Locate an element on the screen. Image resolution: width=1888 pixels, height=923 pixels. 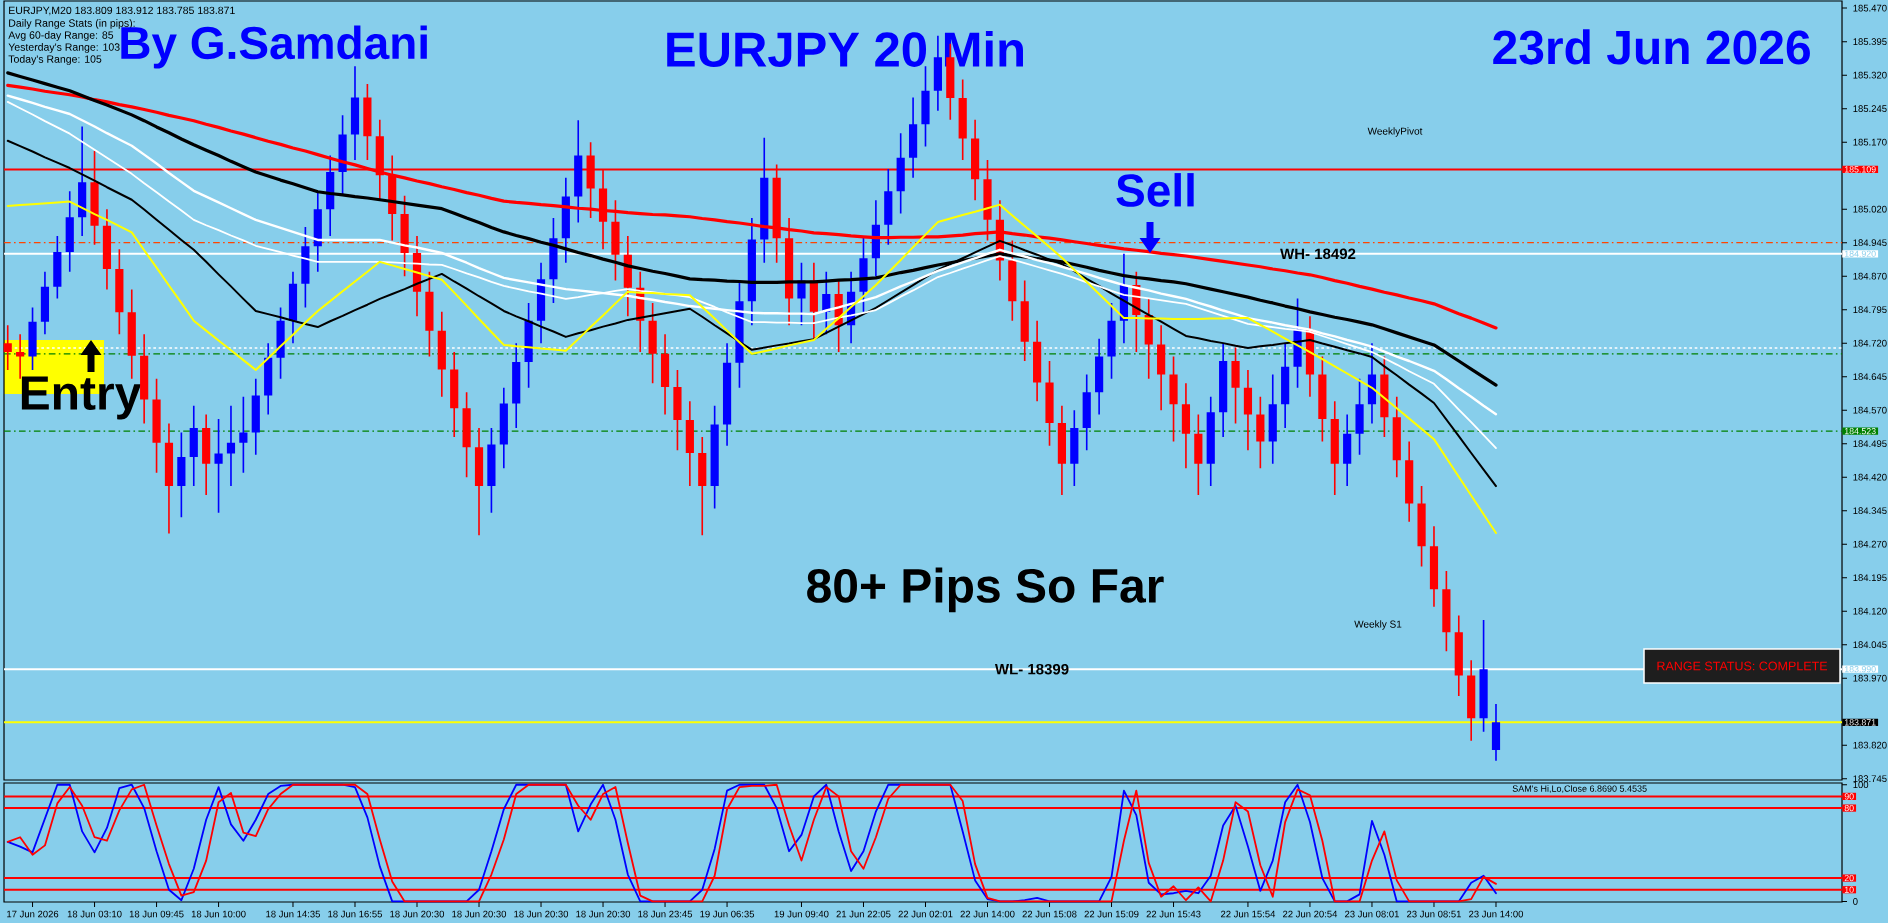
y-tick-label: 184.720 is located at coordinates (1870, 343).